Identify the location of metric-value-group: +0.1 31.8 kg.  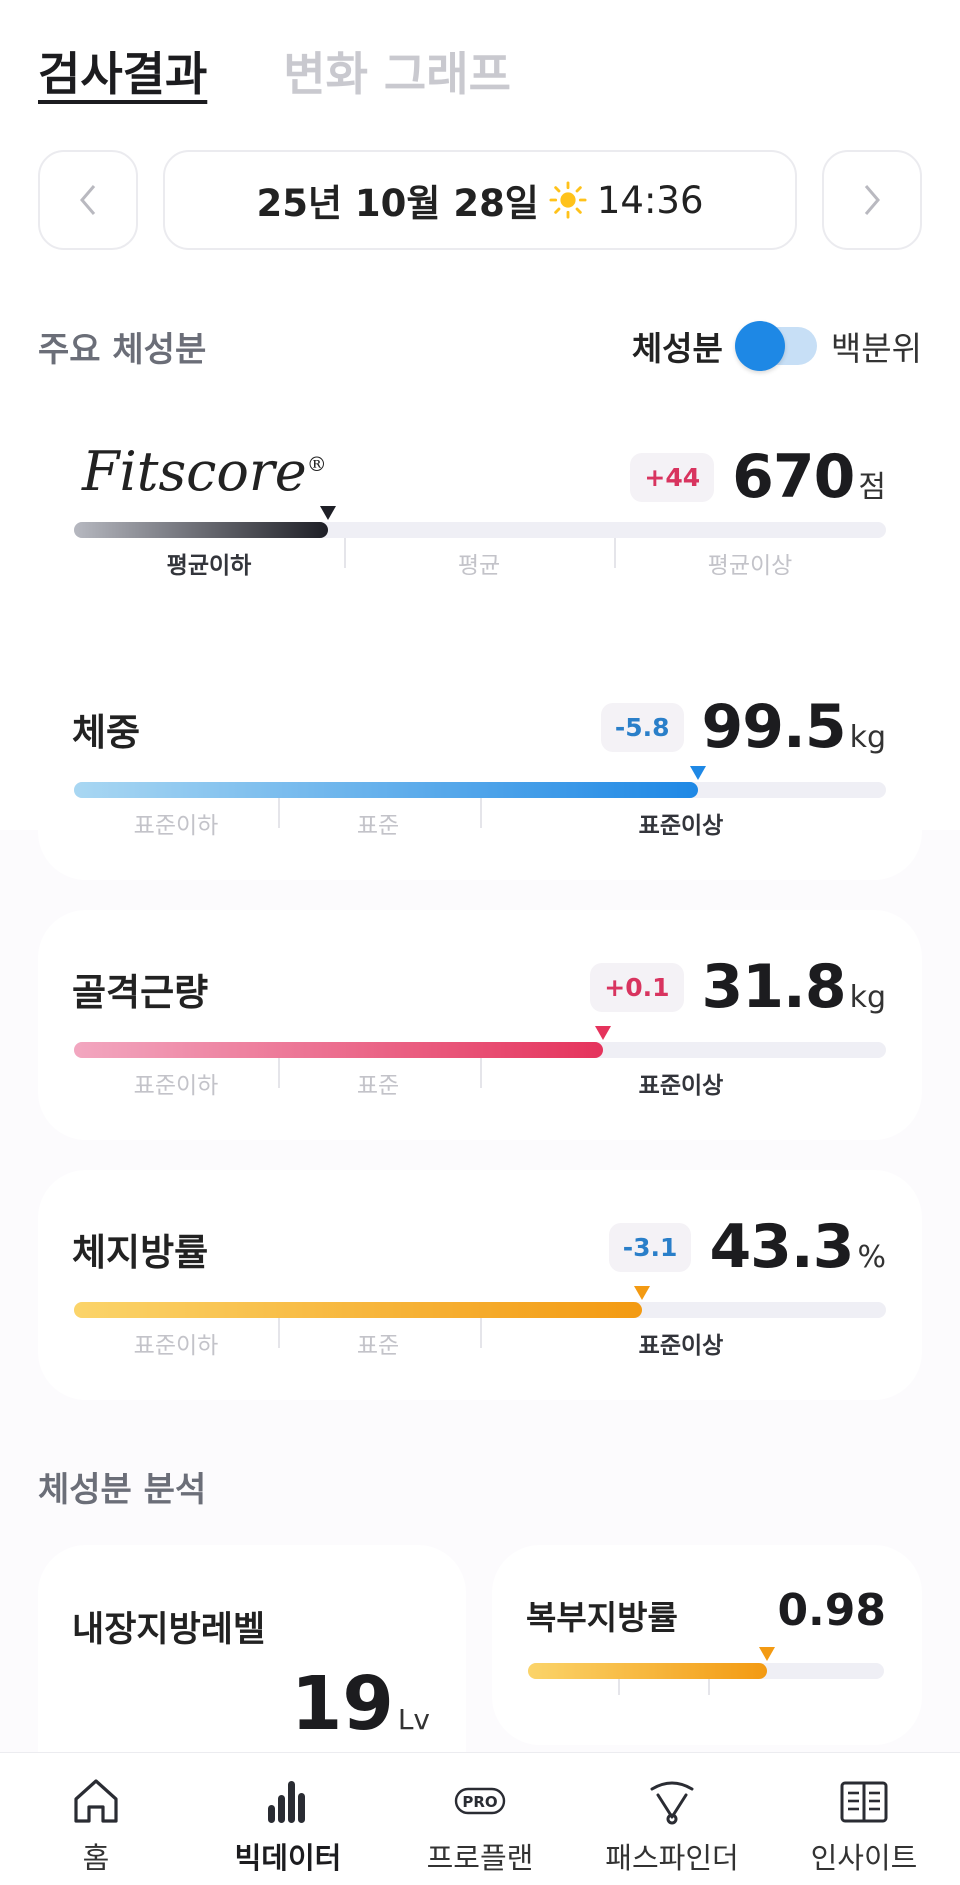
(738, 987).